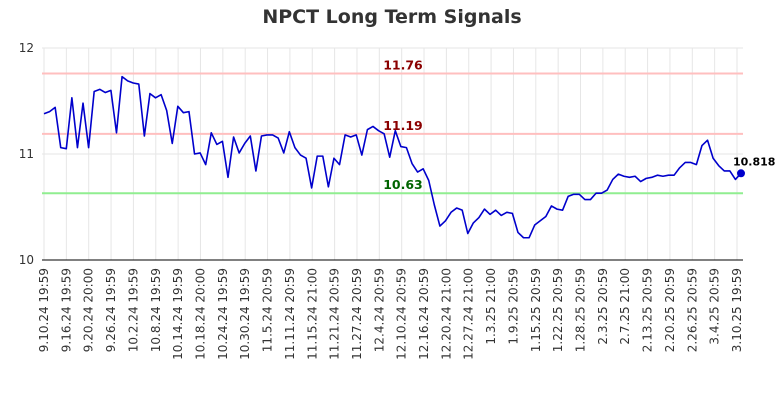 The height and width of the screenshot is (400, 784). I want to click on x-tick-label: 1.22.25 20:59, so click(558, 310).